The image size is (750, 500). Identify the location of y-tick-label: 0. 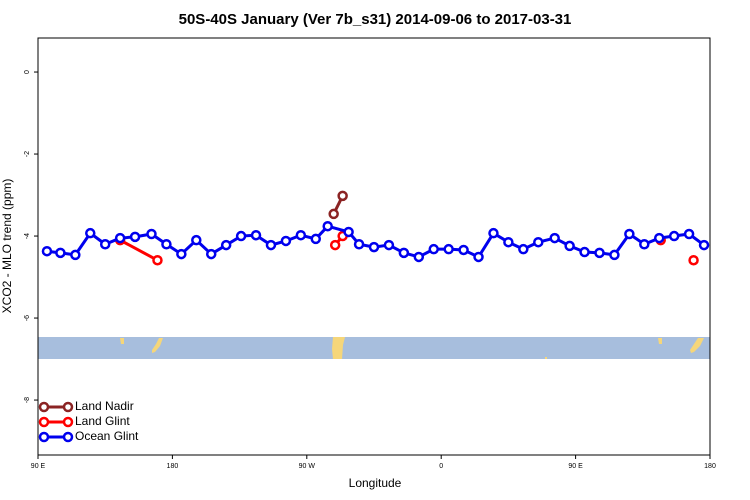
(27, 72).